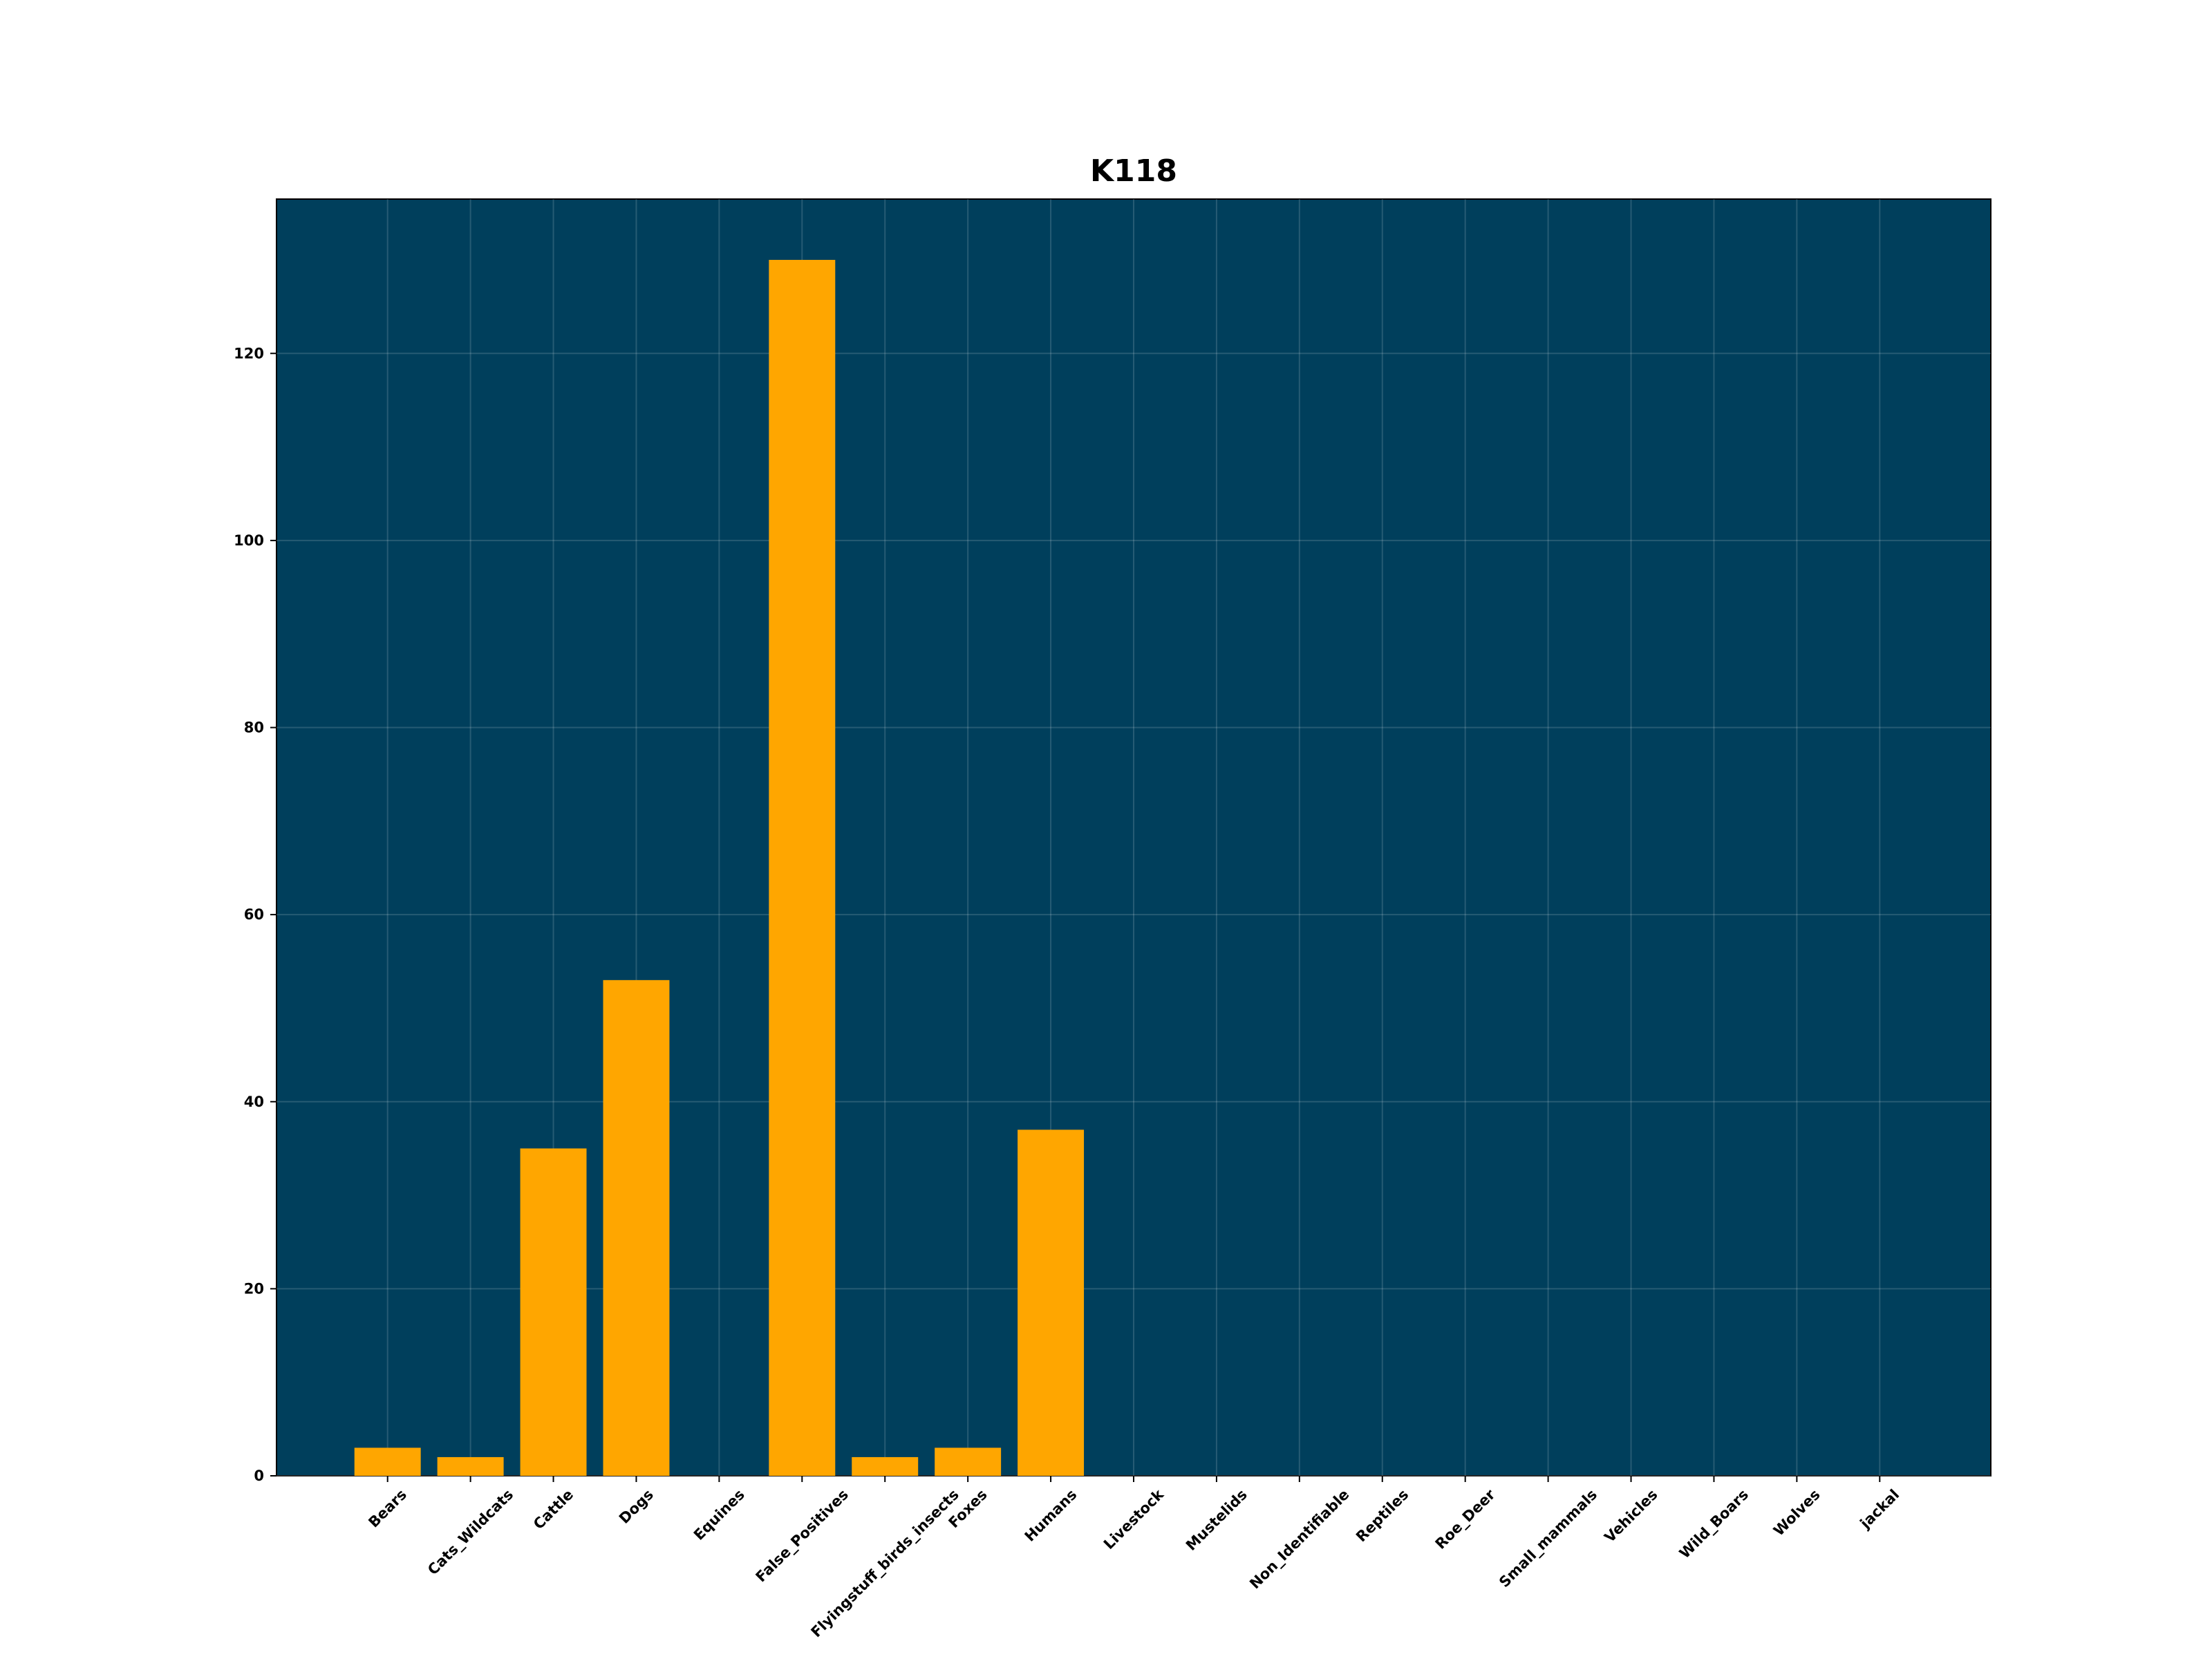  Describe the element at coordinates (387, 1508) in the screenshot. I see `x-tick-label: Bears` at that location.